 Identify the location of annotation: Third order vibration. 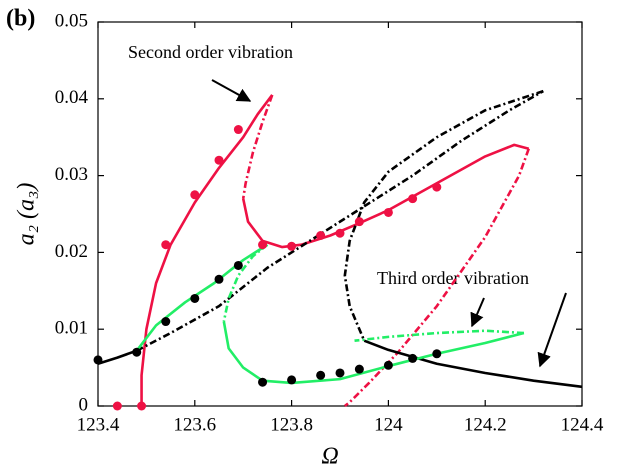
(453, 278).